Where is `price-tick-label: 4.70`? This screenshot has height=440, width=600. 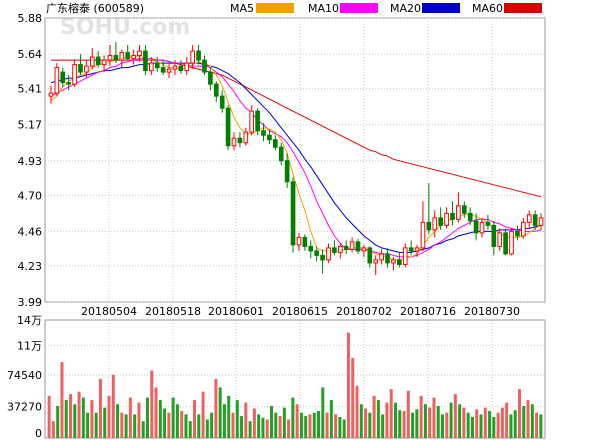 price-tick-label: 4.70 is located at coordinates (30, 195).